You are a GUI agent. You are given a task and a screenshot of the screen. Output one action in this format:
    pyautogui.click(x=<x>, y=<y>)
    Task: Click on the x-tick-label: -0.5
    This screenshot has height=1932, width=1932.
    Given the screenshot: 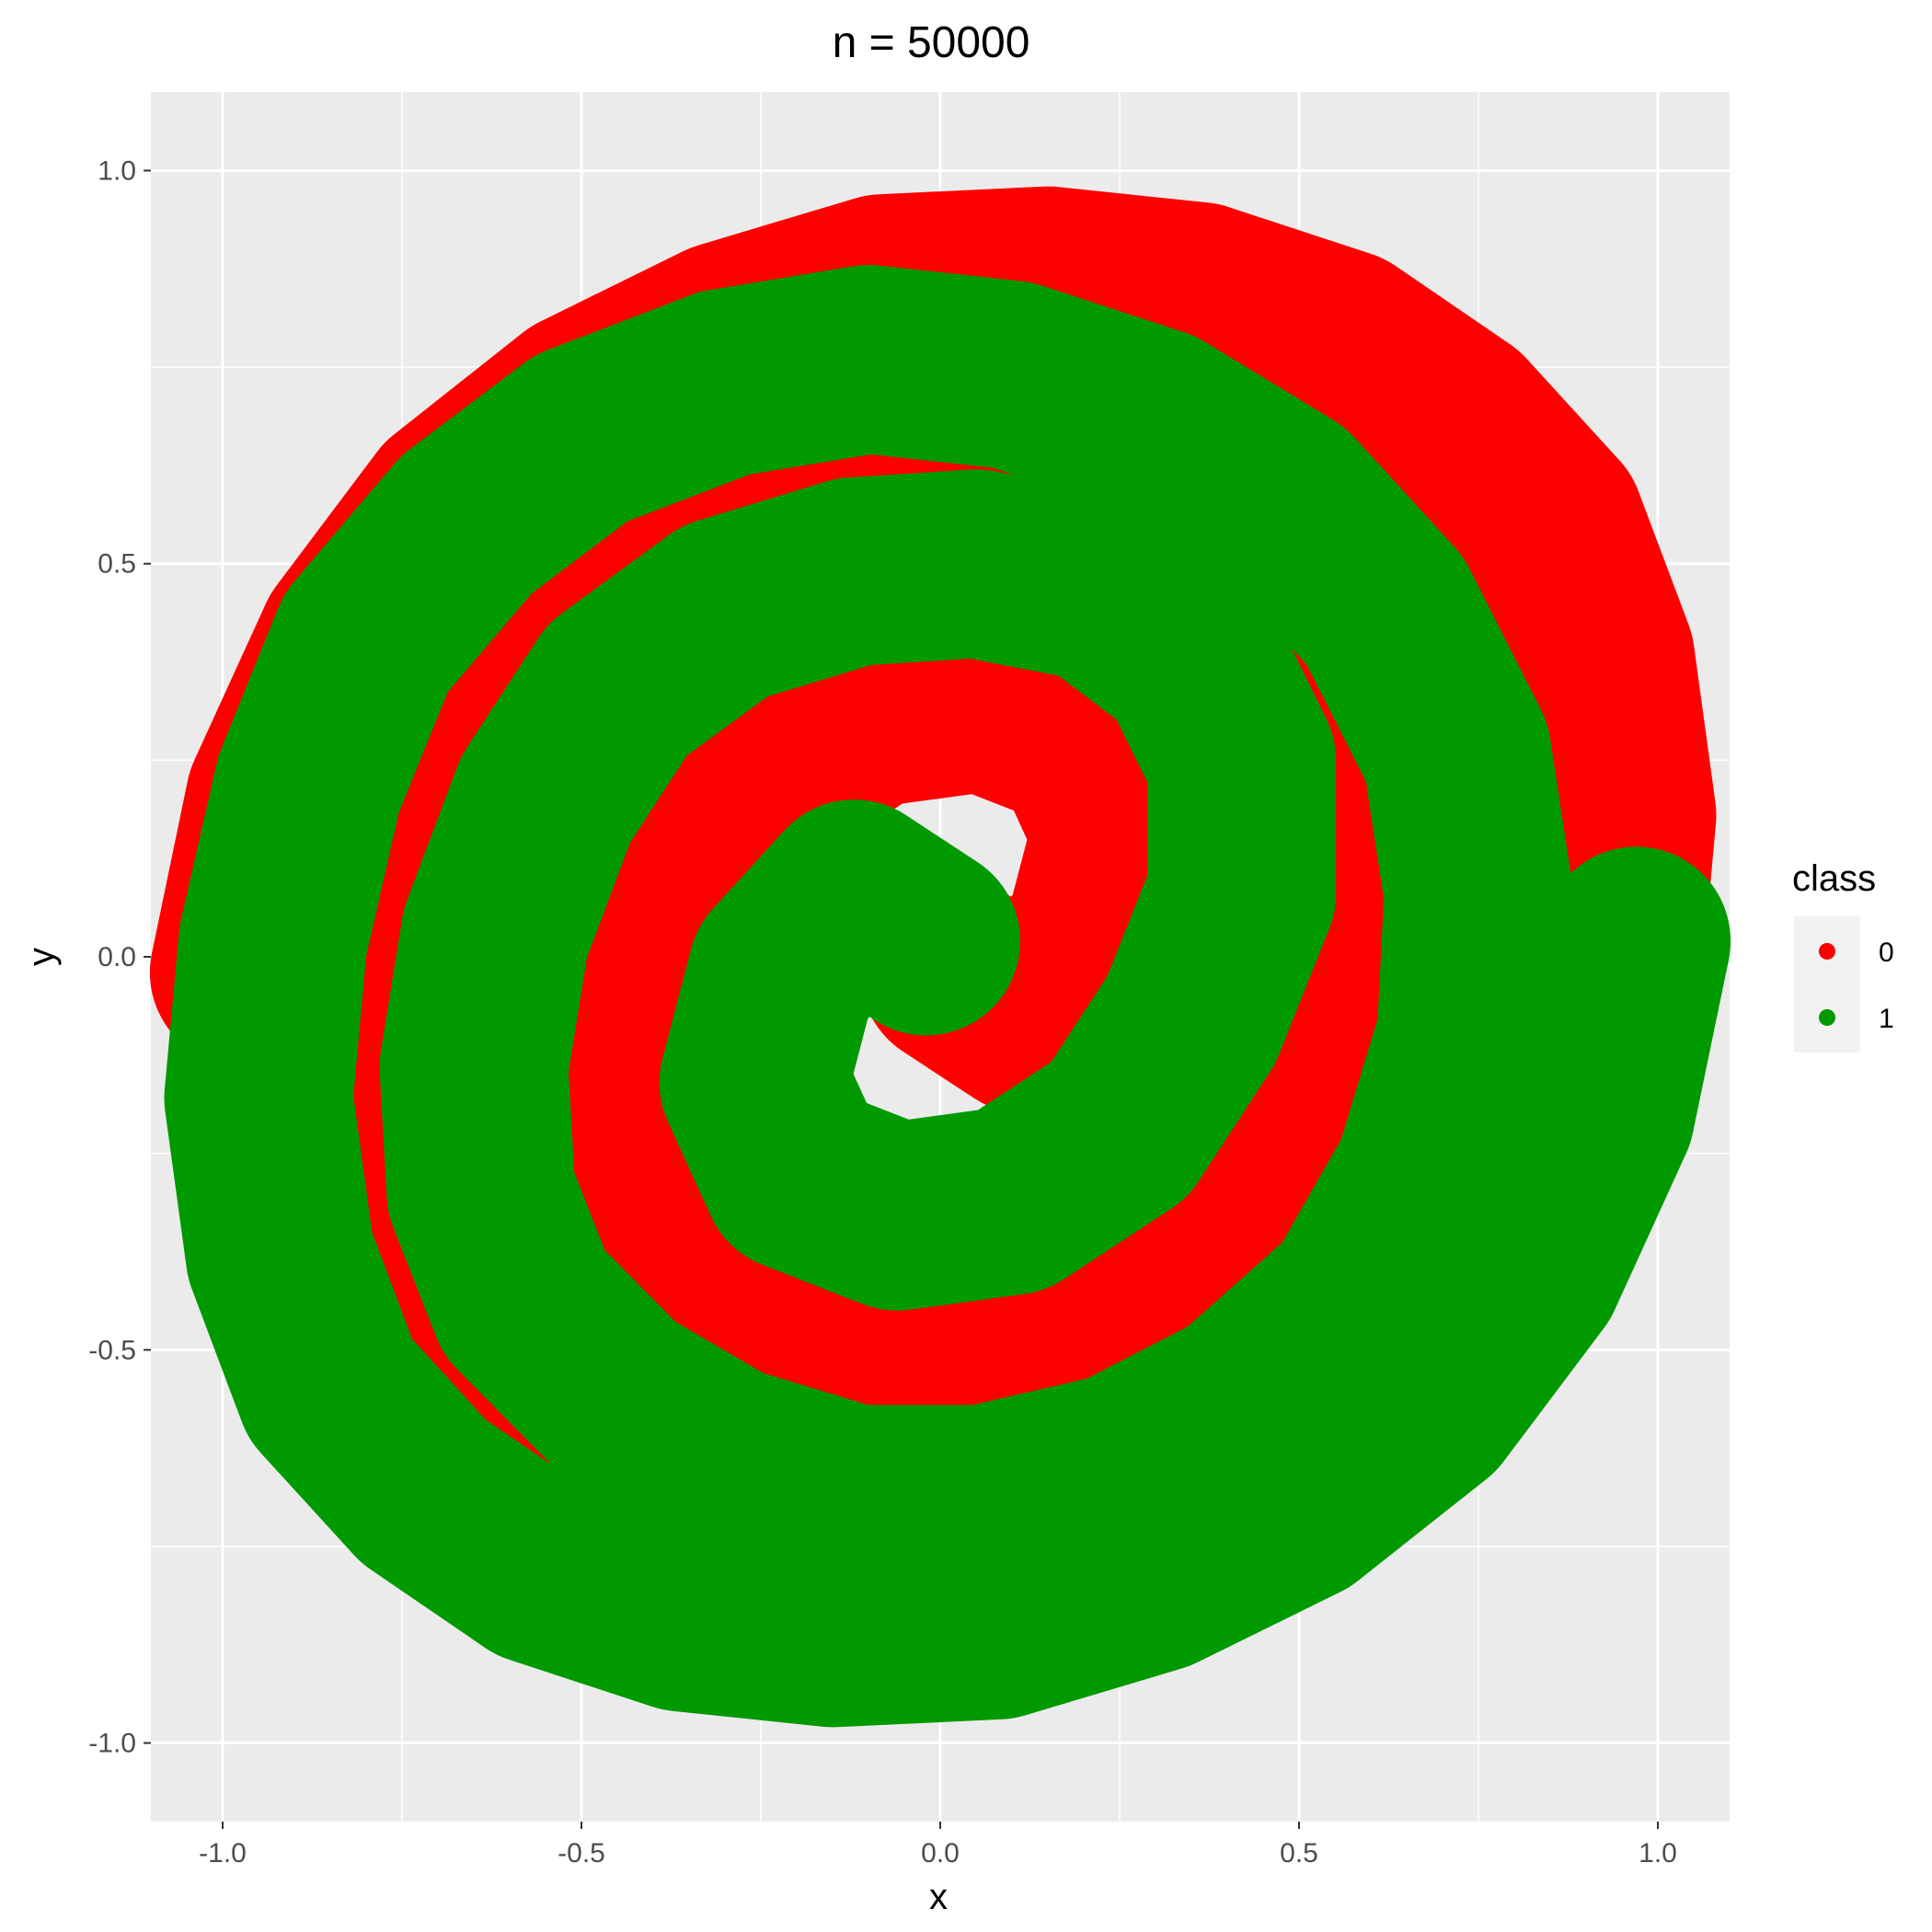 What is the action you would take?
    pyautogui.click(x=581, y=1853)
    